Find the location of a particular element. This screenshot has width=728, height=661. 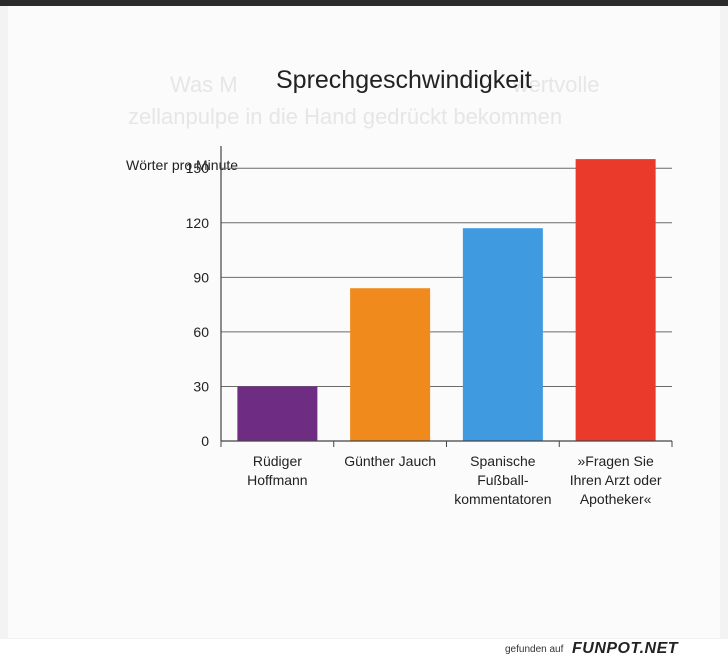

y-axis-label: Wörter pro Minute is located at coordinates (182, 165).